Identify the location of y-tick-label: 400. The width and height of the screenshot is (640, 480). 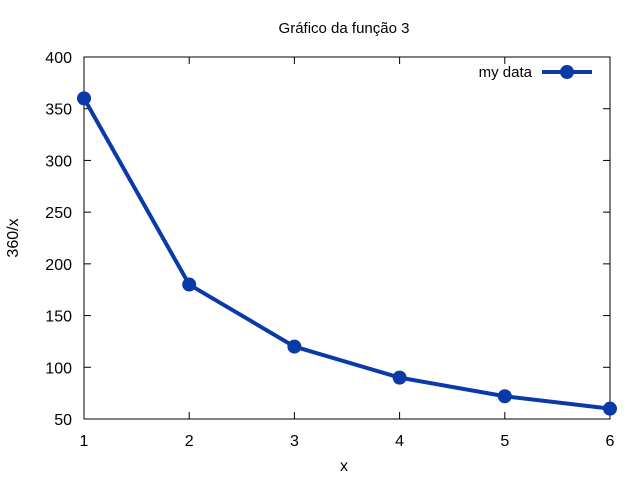
(58, 58).